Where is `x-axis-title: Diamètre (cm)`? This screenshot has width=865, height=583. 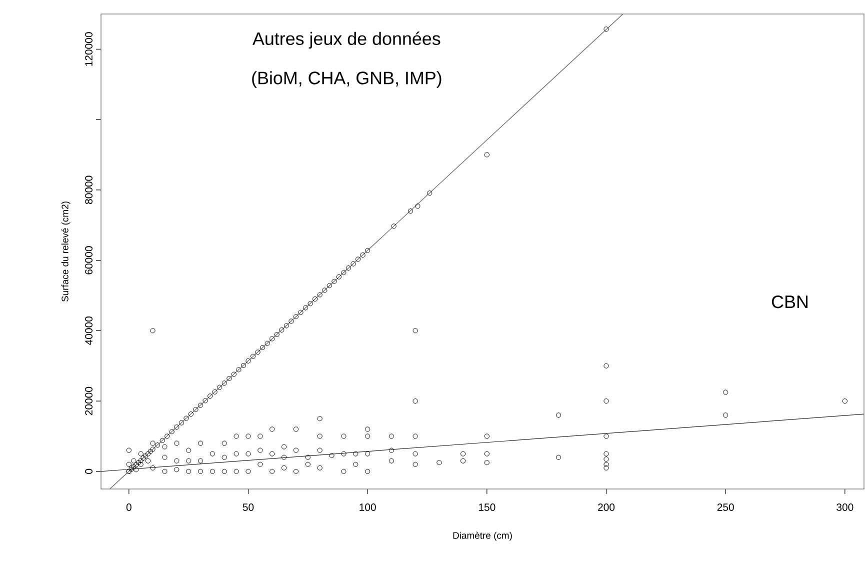
x-axis-title: Diamètre (cm) is located at coordinates (482, 536).